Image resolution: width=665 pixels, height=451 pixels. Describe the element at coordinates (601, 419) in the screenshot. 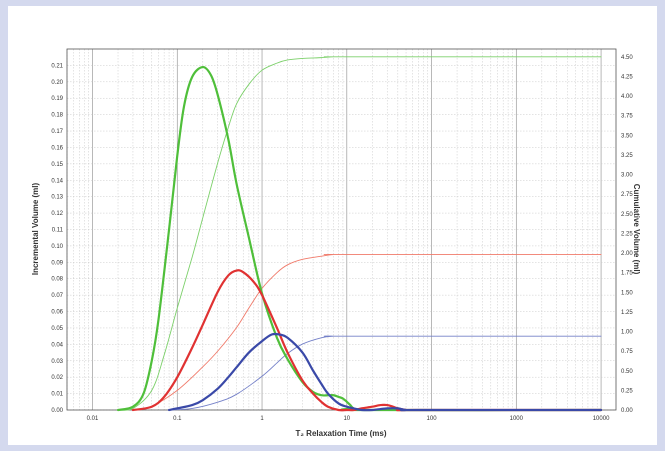

I see `x-tick-label: 10000` at that location.